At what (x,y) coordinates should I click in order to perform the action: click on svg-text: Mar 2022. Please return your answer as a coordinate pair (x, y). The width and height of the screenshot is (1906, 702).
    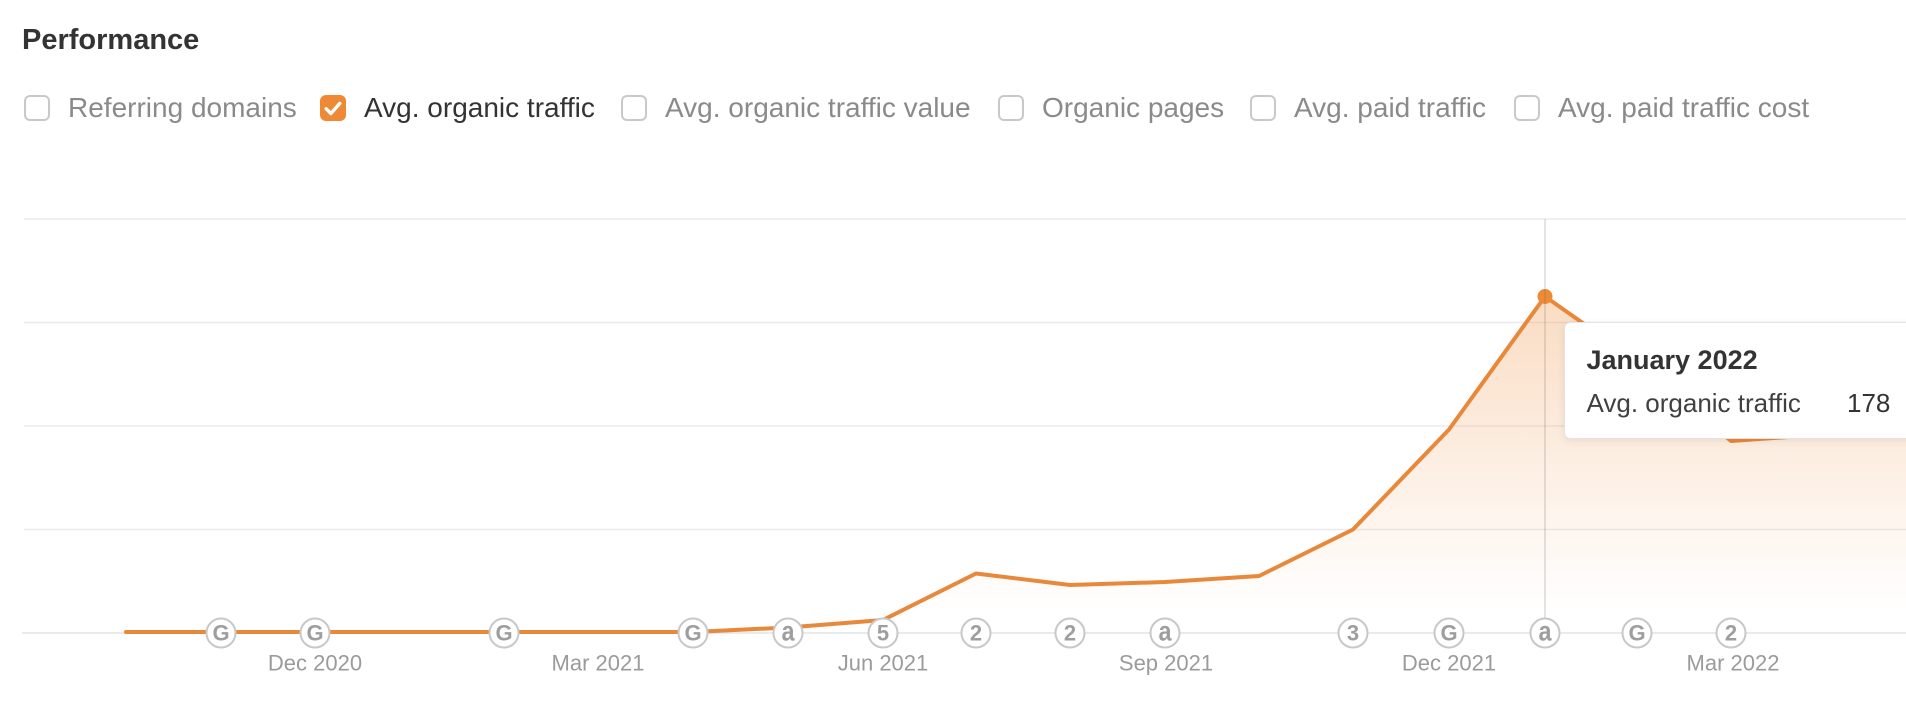
    Looking at the image, I should click on (1733, 663).